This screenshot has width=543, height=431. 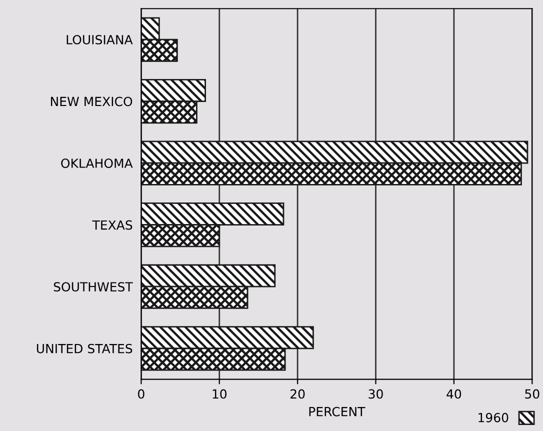 What do you see at coordinates (99, 39) in the screenshot?
I see `y-tick-label: LOUISIANA` at bounding box center [99, 39].